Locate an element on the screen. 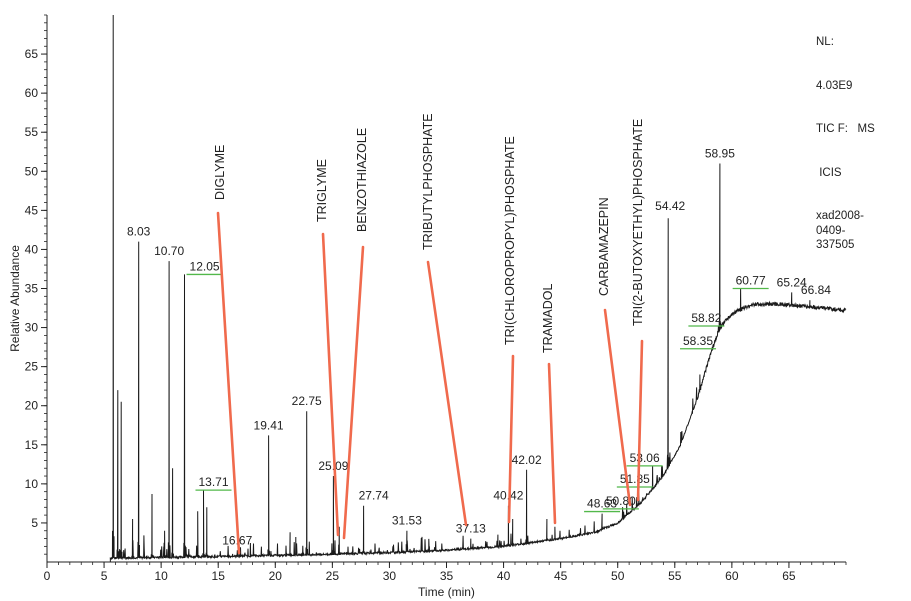  y-tick-label: 10 is located at coordinates (32, 484).